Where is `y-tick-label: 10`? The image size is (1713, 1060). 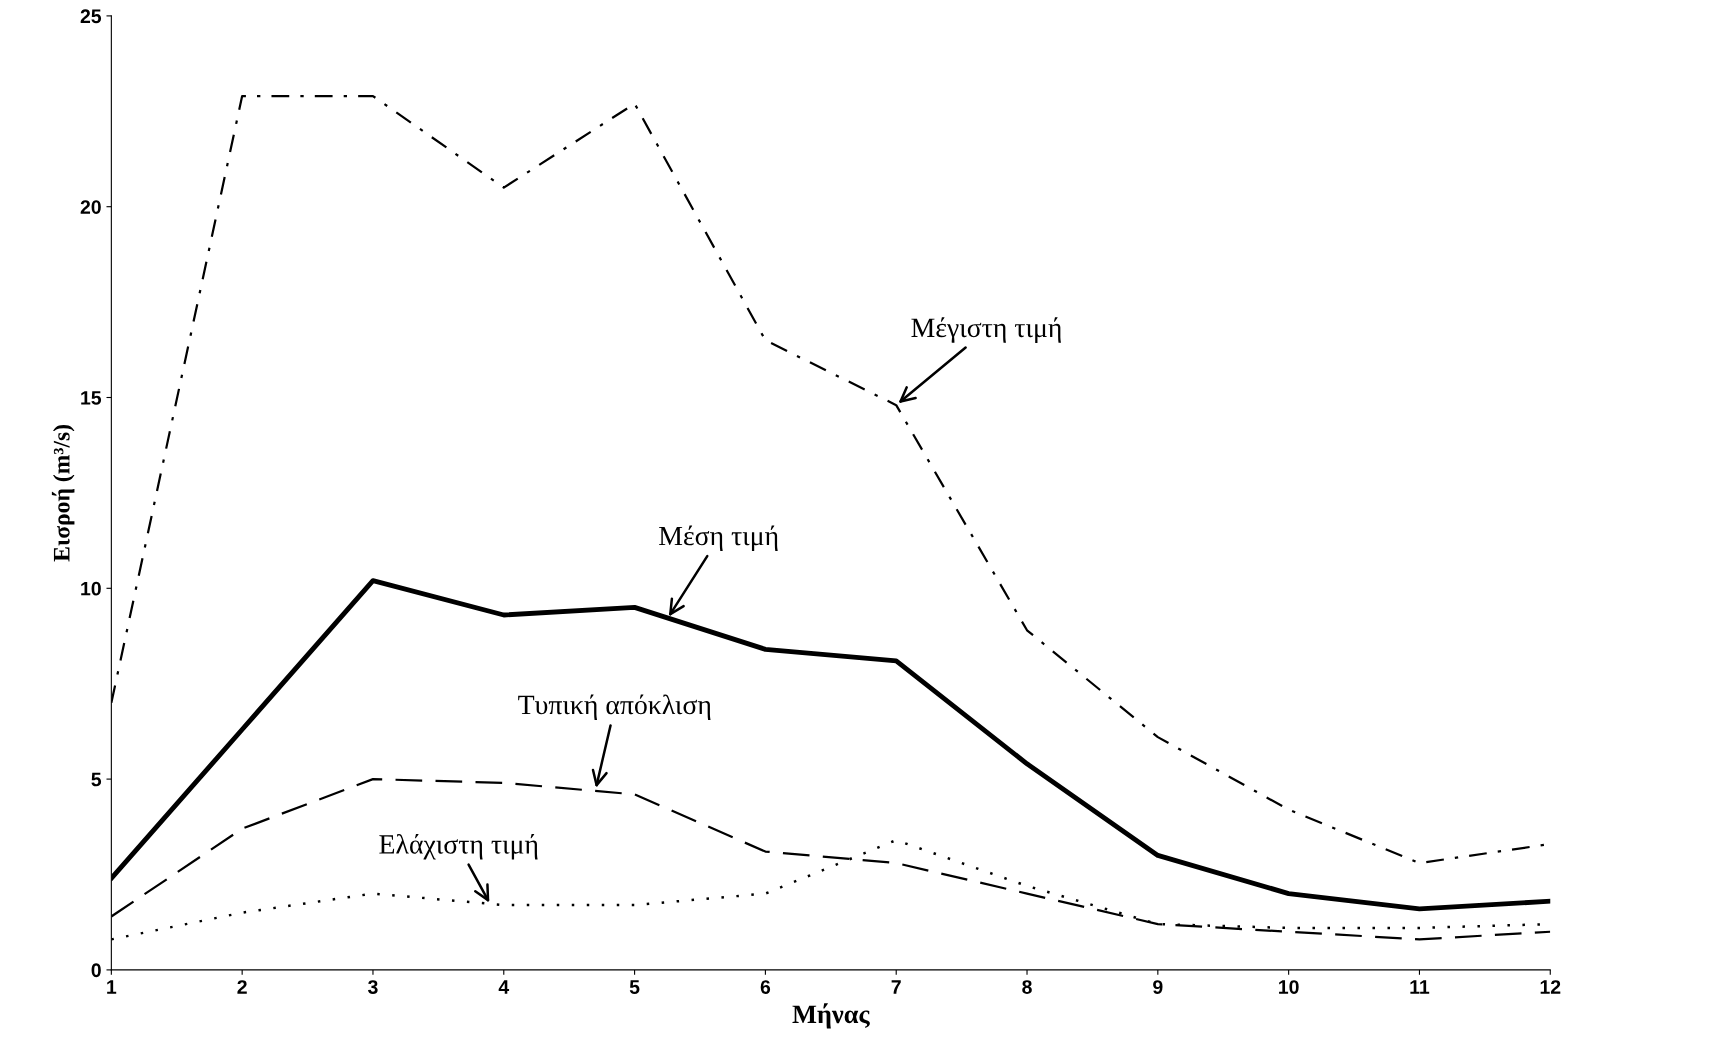 y-tick-label: 10 is located at coordinates (91, 588).